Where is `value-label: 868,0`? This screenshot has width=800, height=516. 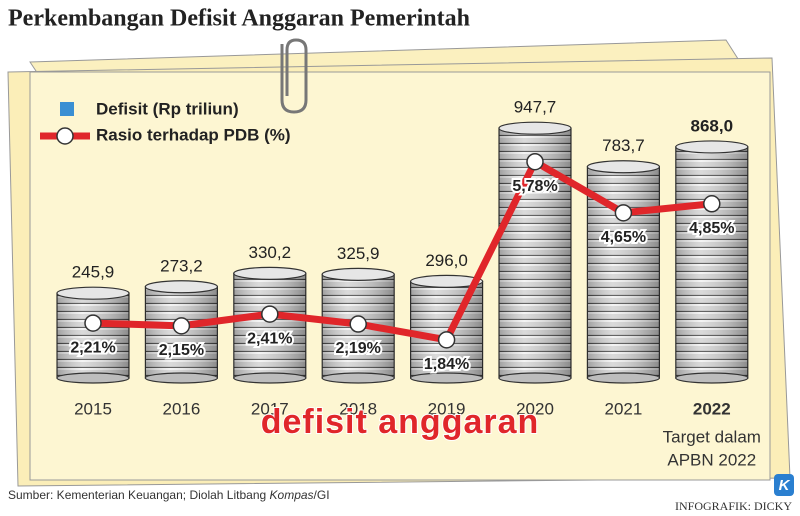
value-label: 868,0 is located at coordinates (712, 125).